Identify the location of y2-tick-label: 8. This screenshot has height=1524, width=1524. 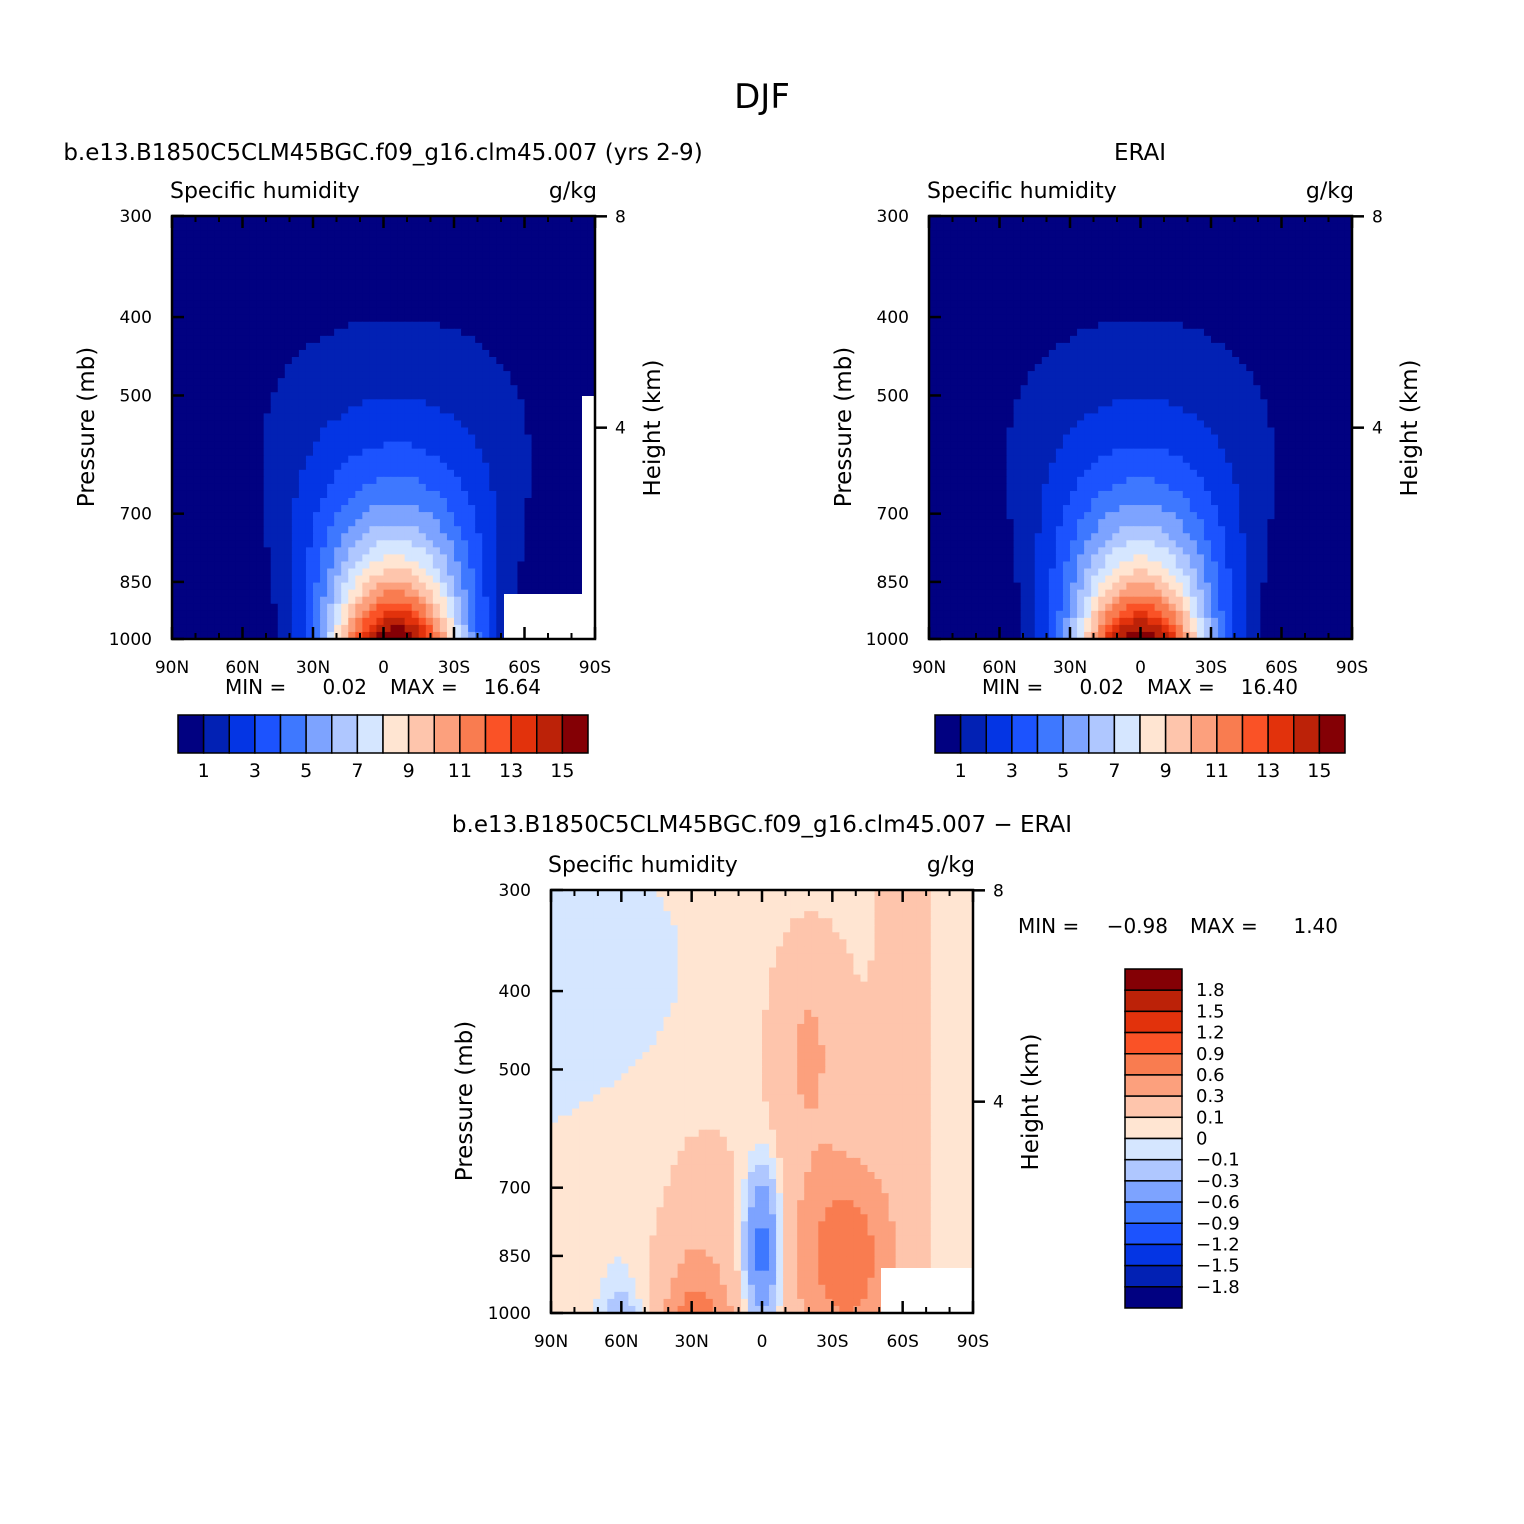
(620, 217).